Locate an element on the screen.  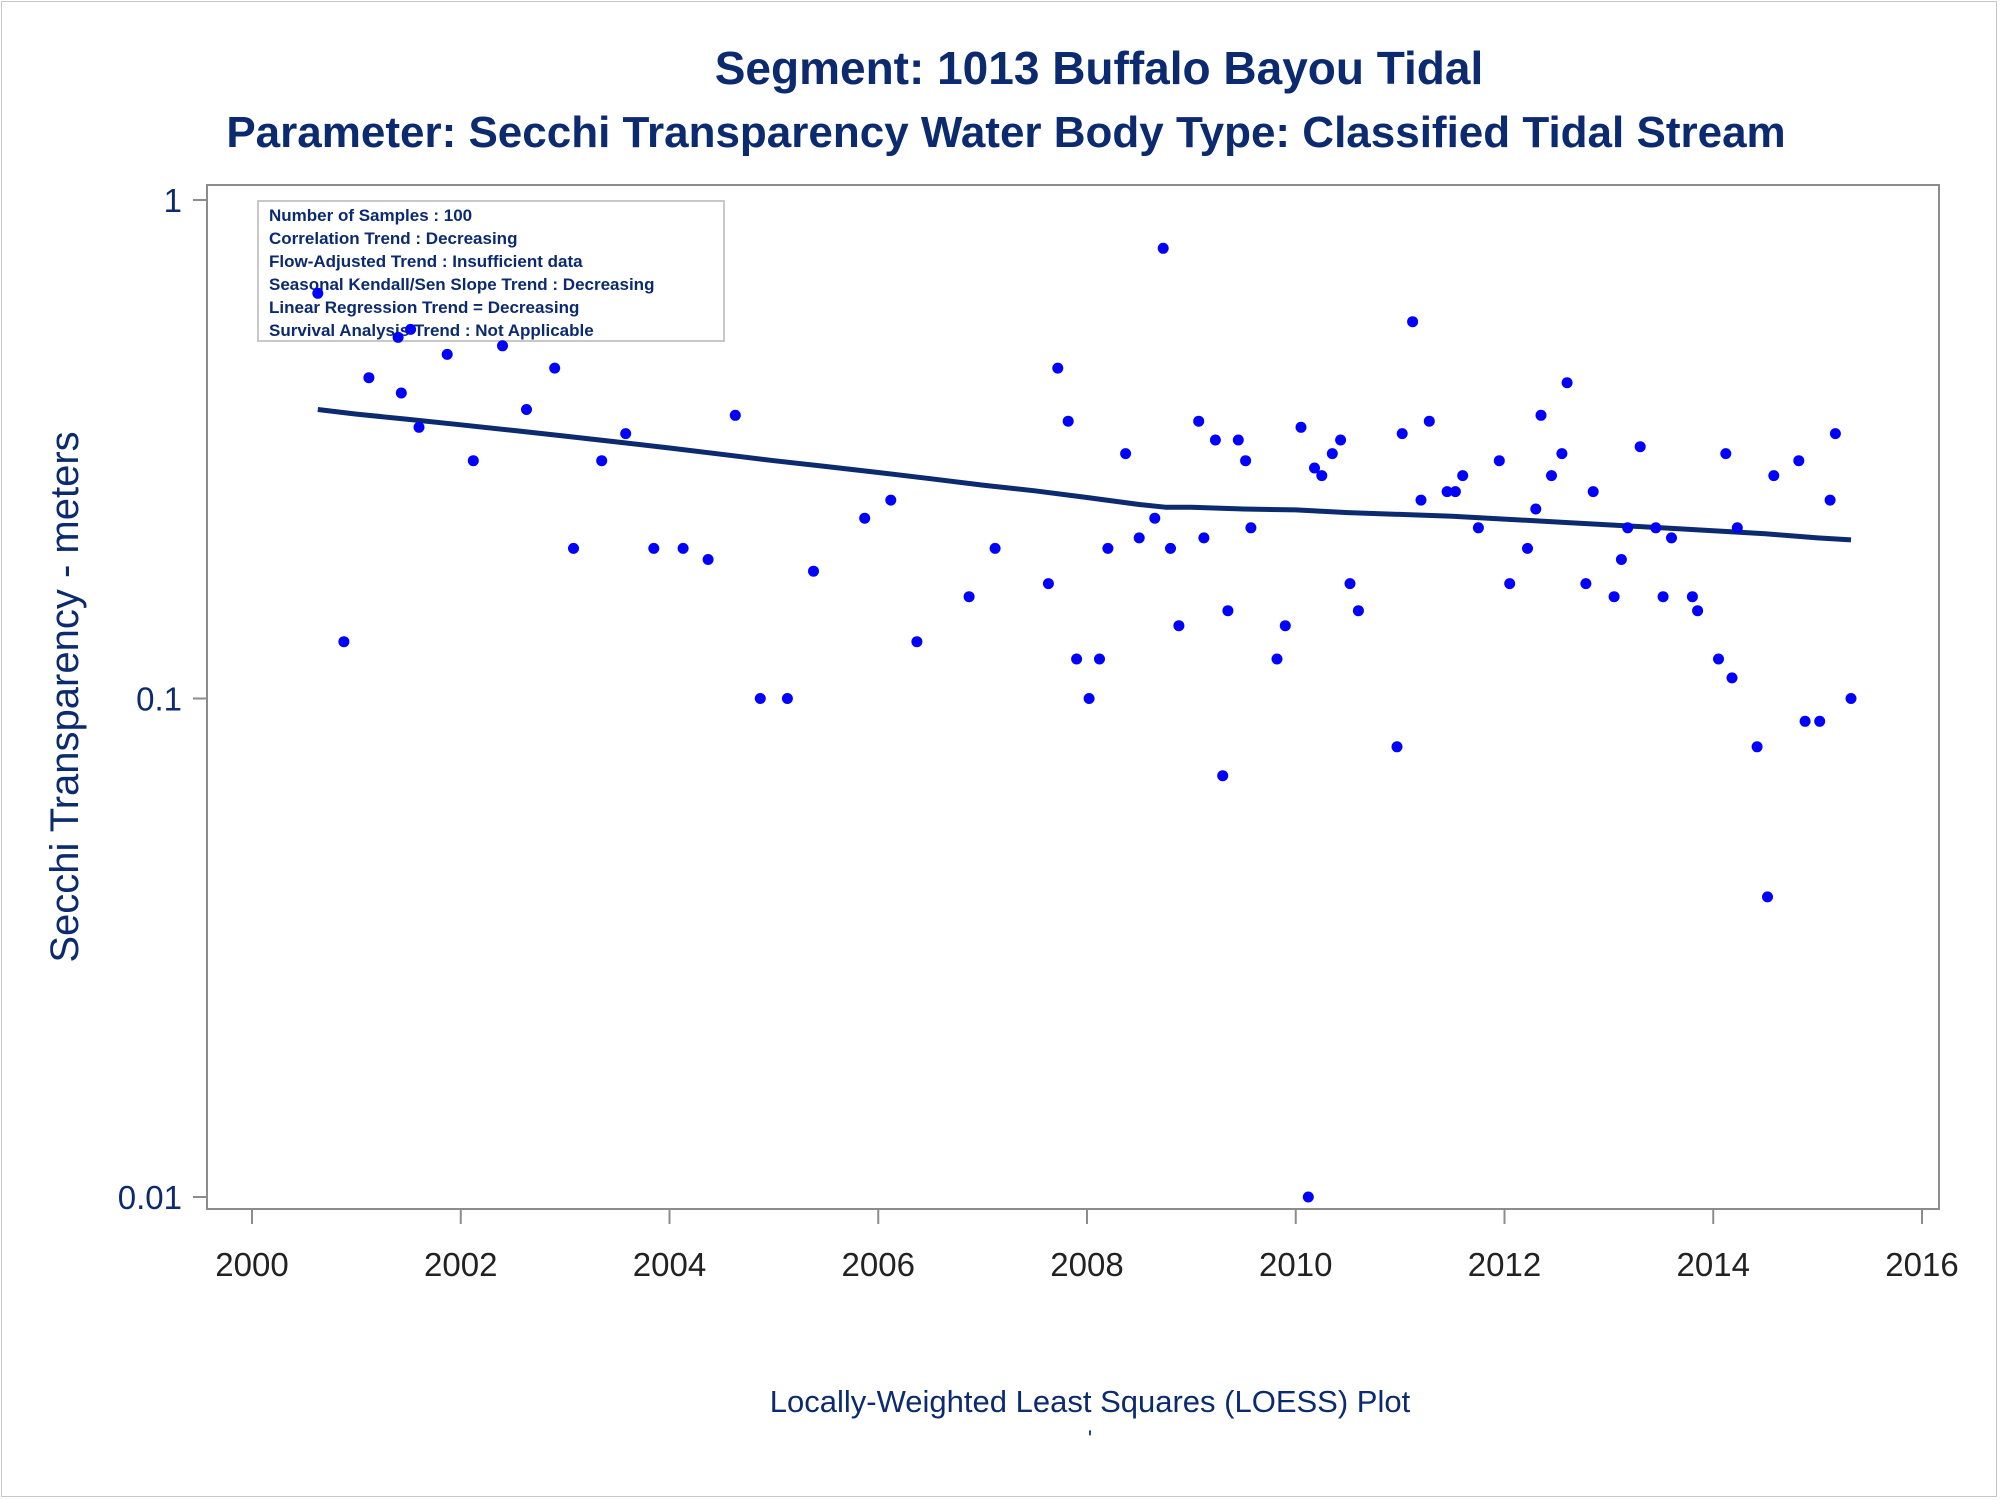
x-axis-ticks: 2000 2002 2004 2006 2008 2010 2012 2014 2016 is located at coordinates (1087, 1246).